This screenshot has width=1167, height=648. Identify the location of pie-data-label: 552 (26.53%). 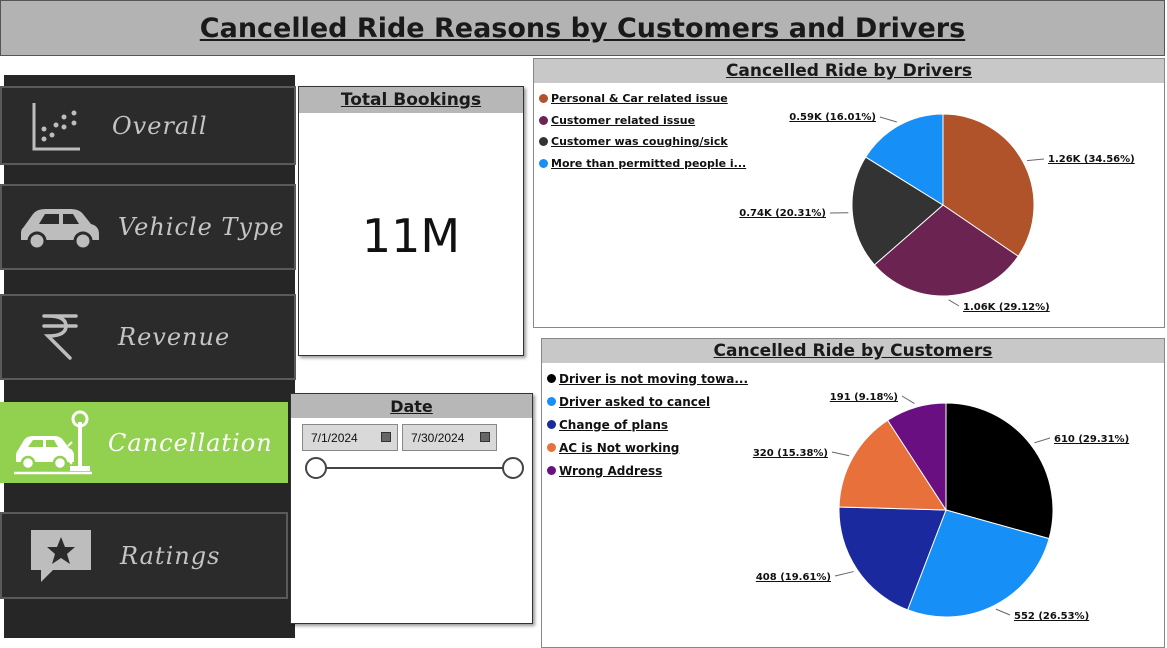
(1051, 616).